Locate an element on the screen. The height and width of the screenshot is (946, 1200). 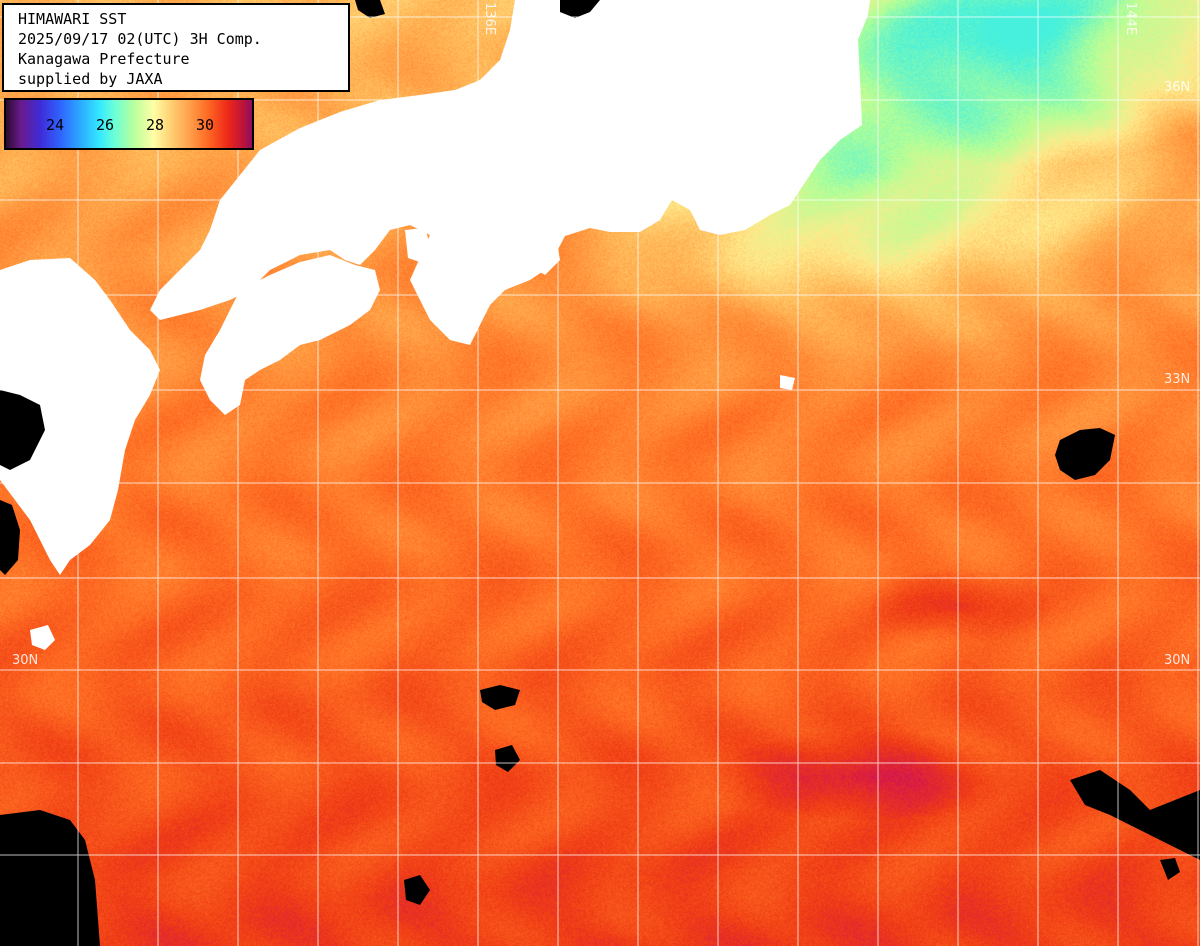
colorbar-tick-24: 24 is located at coordinates (55, 125).